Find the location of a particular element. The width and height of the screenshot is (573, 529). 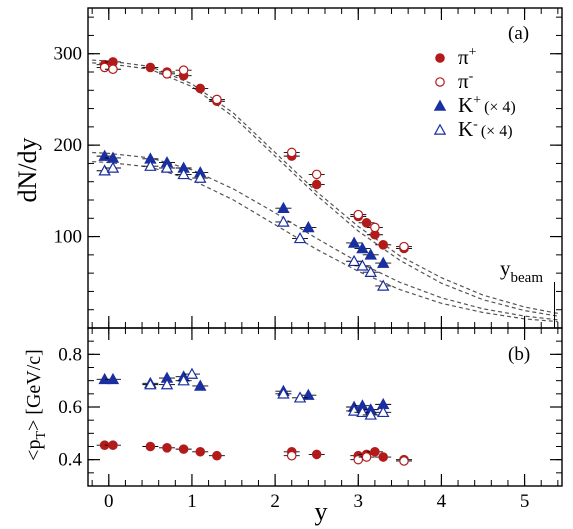

panel-b-xtick-label: 0 is located at coordinates (109, 501).